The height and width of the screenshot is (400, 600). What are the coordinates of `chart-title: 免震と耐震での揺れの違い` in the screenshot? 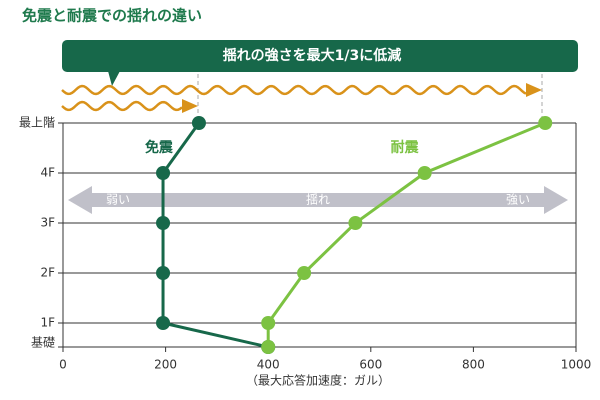 It's located at (112, 16).